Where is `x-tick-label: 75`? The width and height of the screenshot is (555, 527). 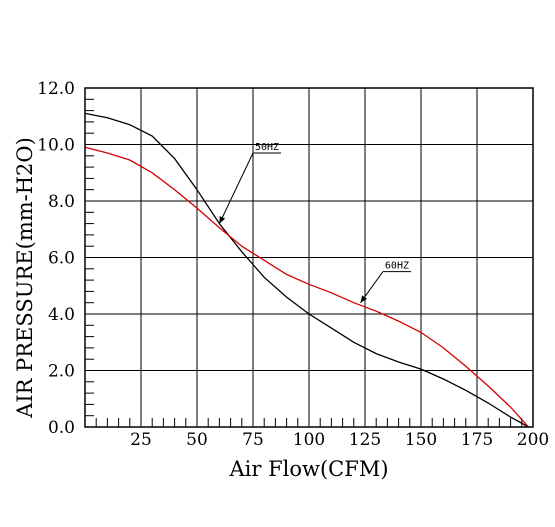
x-tick-label: 75 is located at coordinates (253, 440).